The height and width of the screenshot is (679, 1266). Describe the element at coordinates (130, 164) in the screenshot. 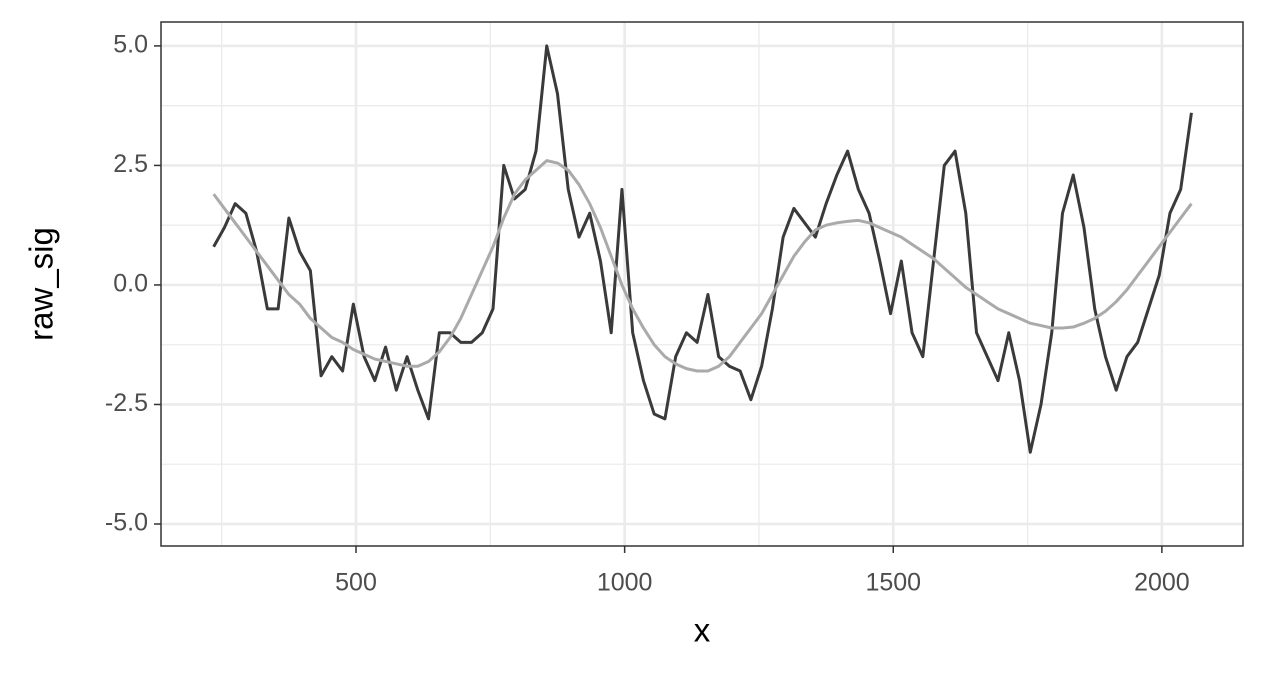

I see `y-tick-label: 2.5` at that location.